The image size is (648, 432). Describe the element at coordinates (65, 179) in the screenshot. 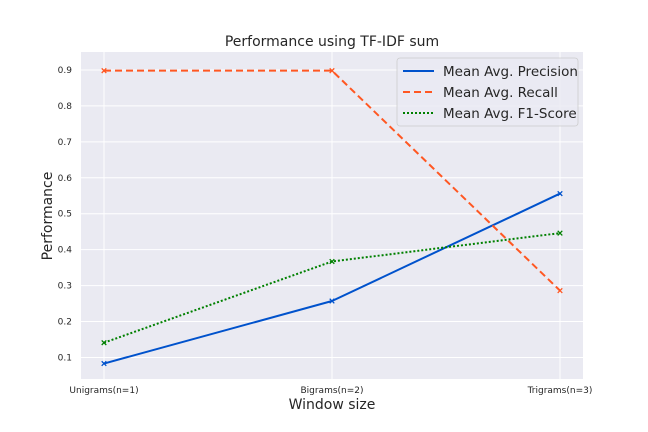

I see `y-tick-label: 0.6` at that location.